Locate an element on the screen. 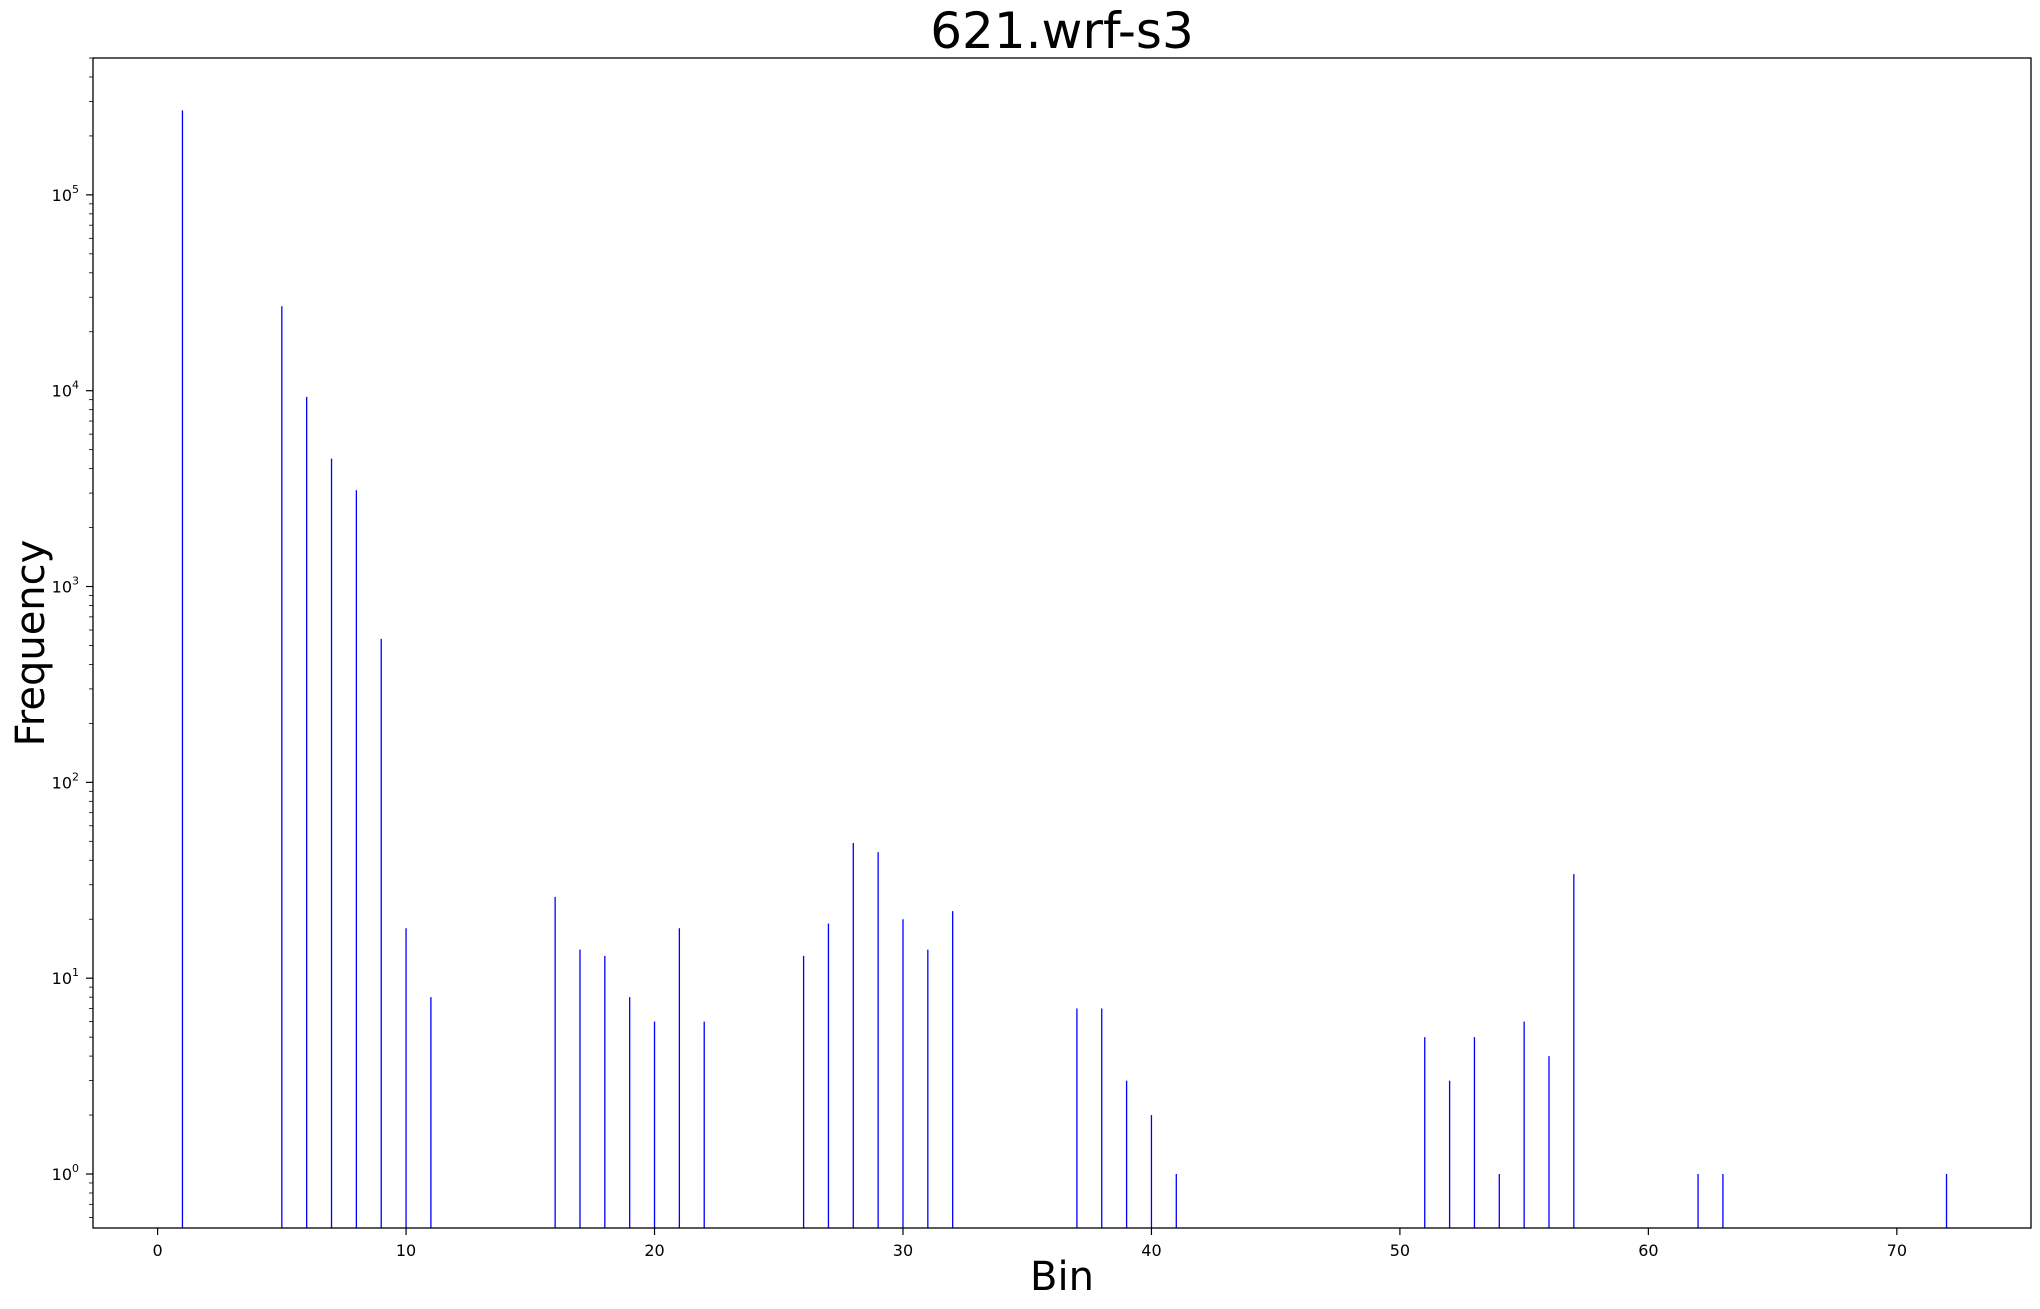 The height and width of the screenshot is (1309, 2040). y-tick-label: 10⁵ is located at coordinates (65, 194).